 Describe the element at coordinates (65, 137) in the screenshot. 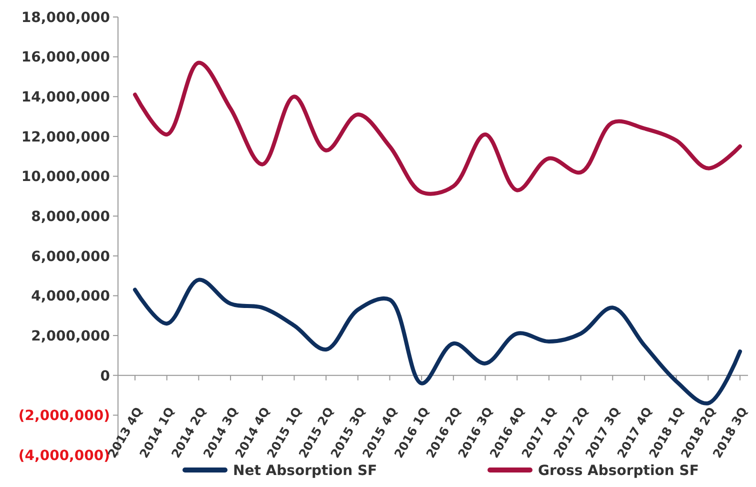

I see `y-tick-label: 12,000,000` at that location.